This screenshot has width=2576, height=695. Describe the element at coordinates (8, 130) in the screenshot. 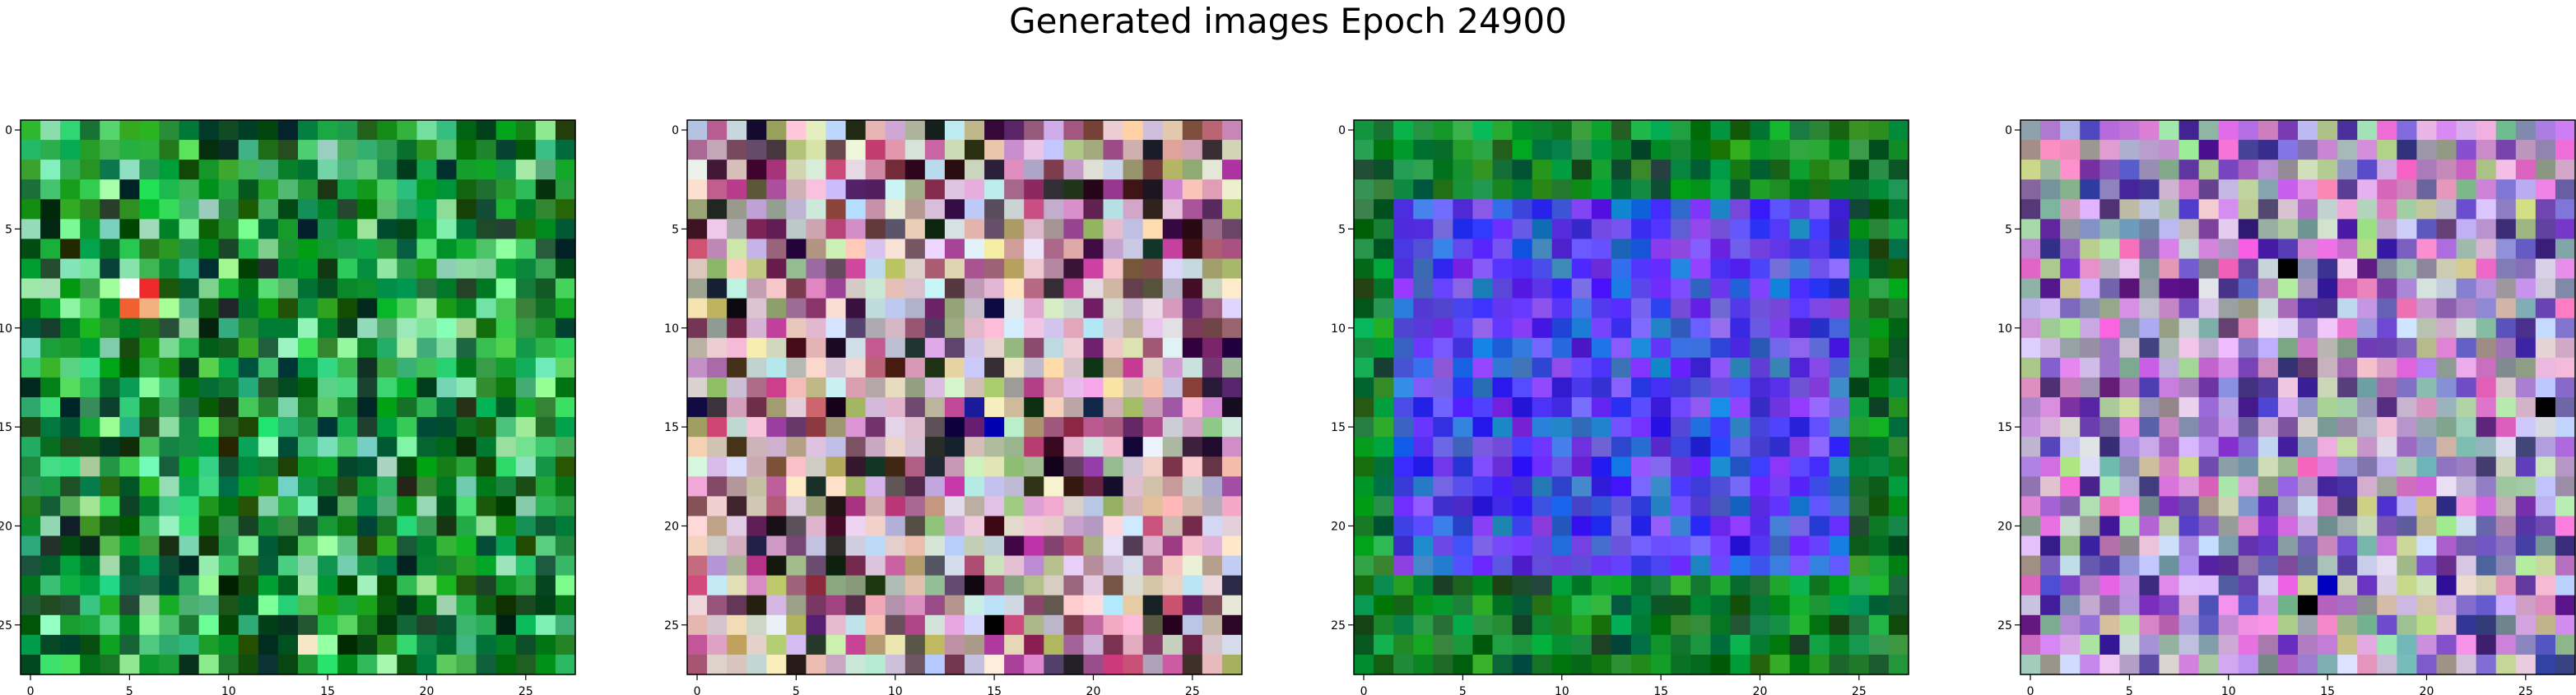

I see `y-tick-label: 0` at that location.